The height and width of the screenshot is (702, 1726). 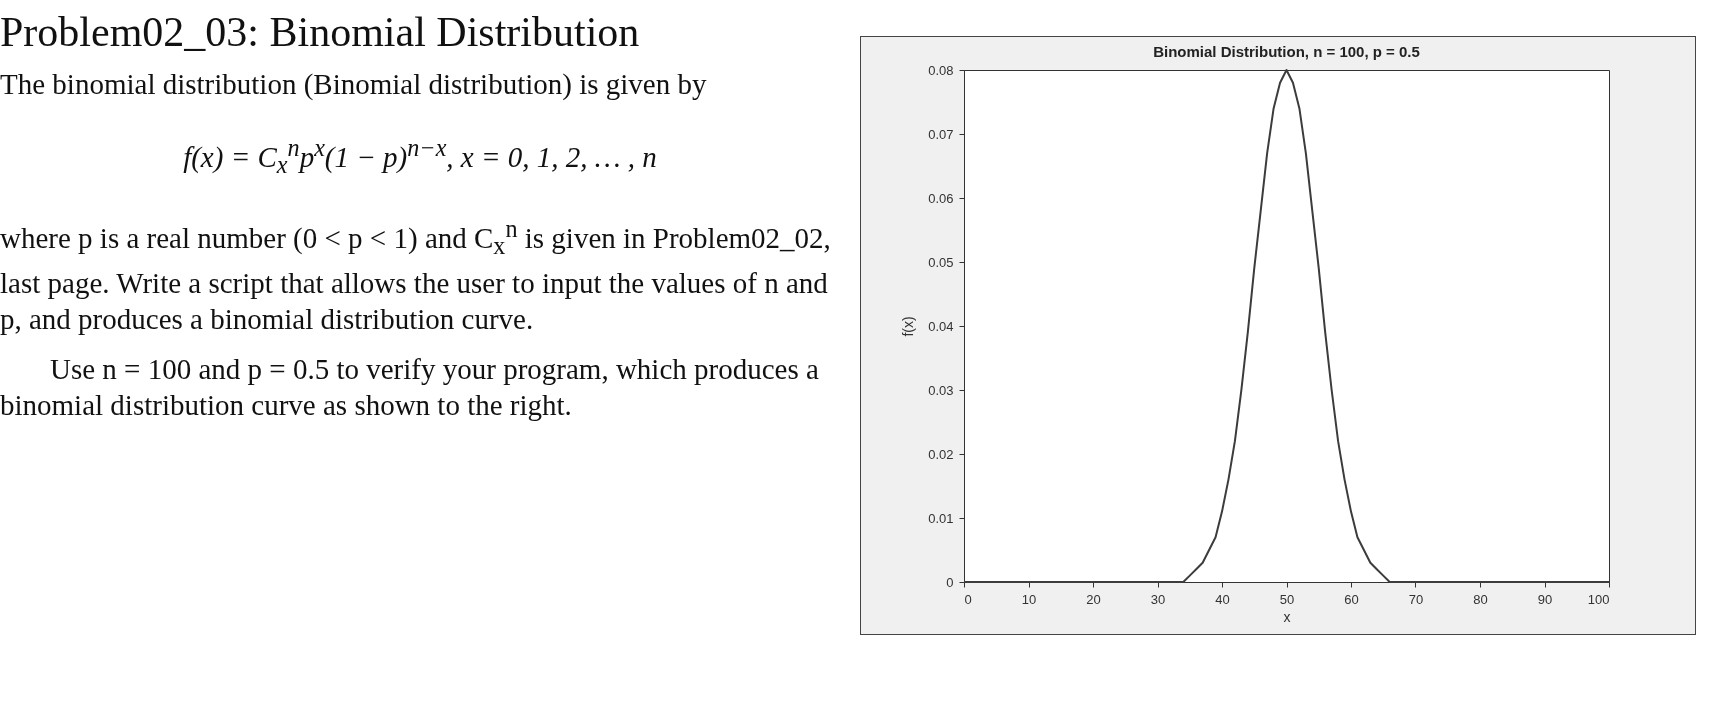 I want to click on text: Problem02_03: Binomial Distribution, so click(x=320, y=32).